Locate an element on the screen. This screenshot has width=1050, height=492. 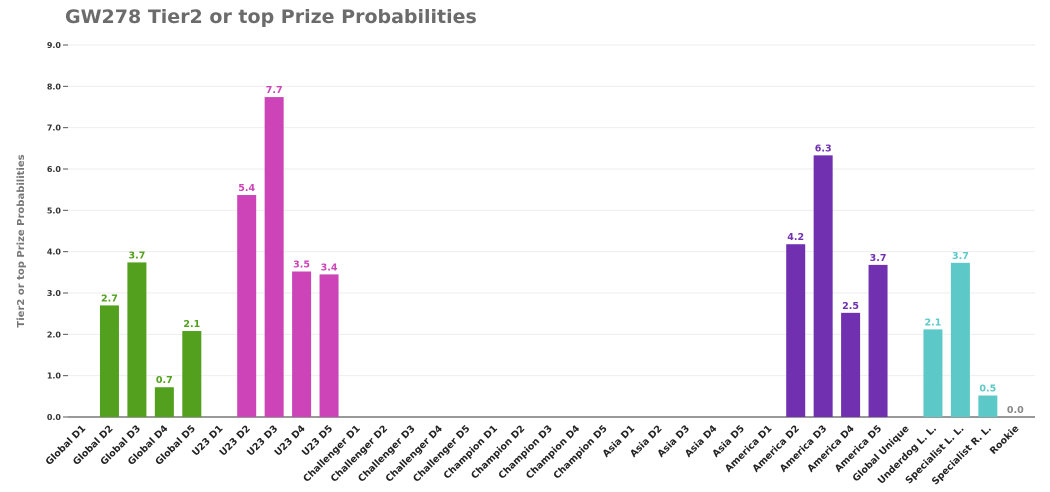
y-tick-label: 0.0 is located at coordinates (54, 417).